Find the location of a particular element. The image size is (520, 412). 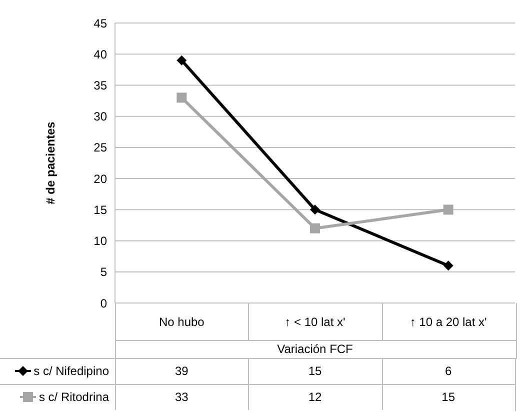

y-tick-label: 45 is located at coordinates (101, 23).